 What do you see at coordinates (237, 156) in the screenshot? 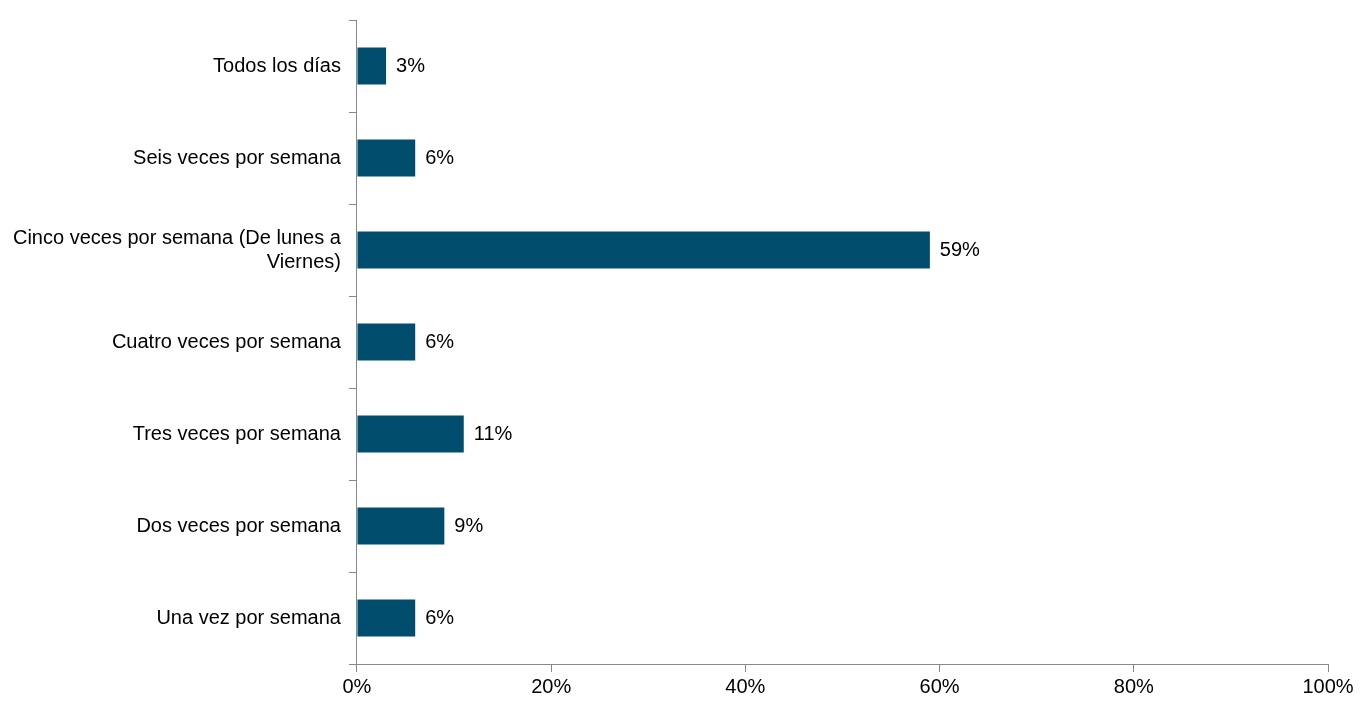
I see `y-tick-label: Seis veces por semana` at bounding box center [237, 156].